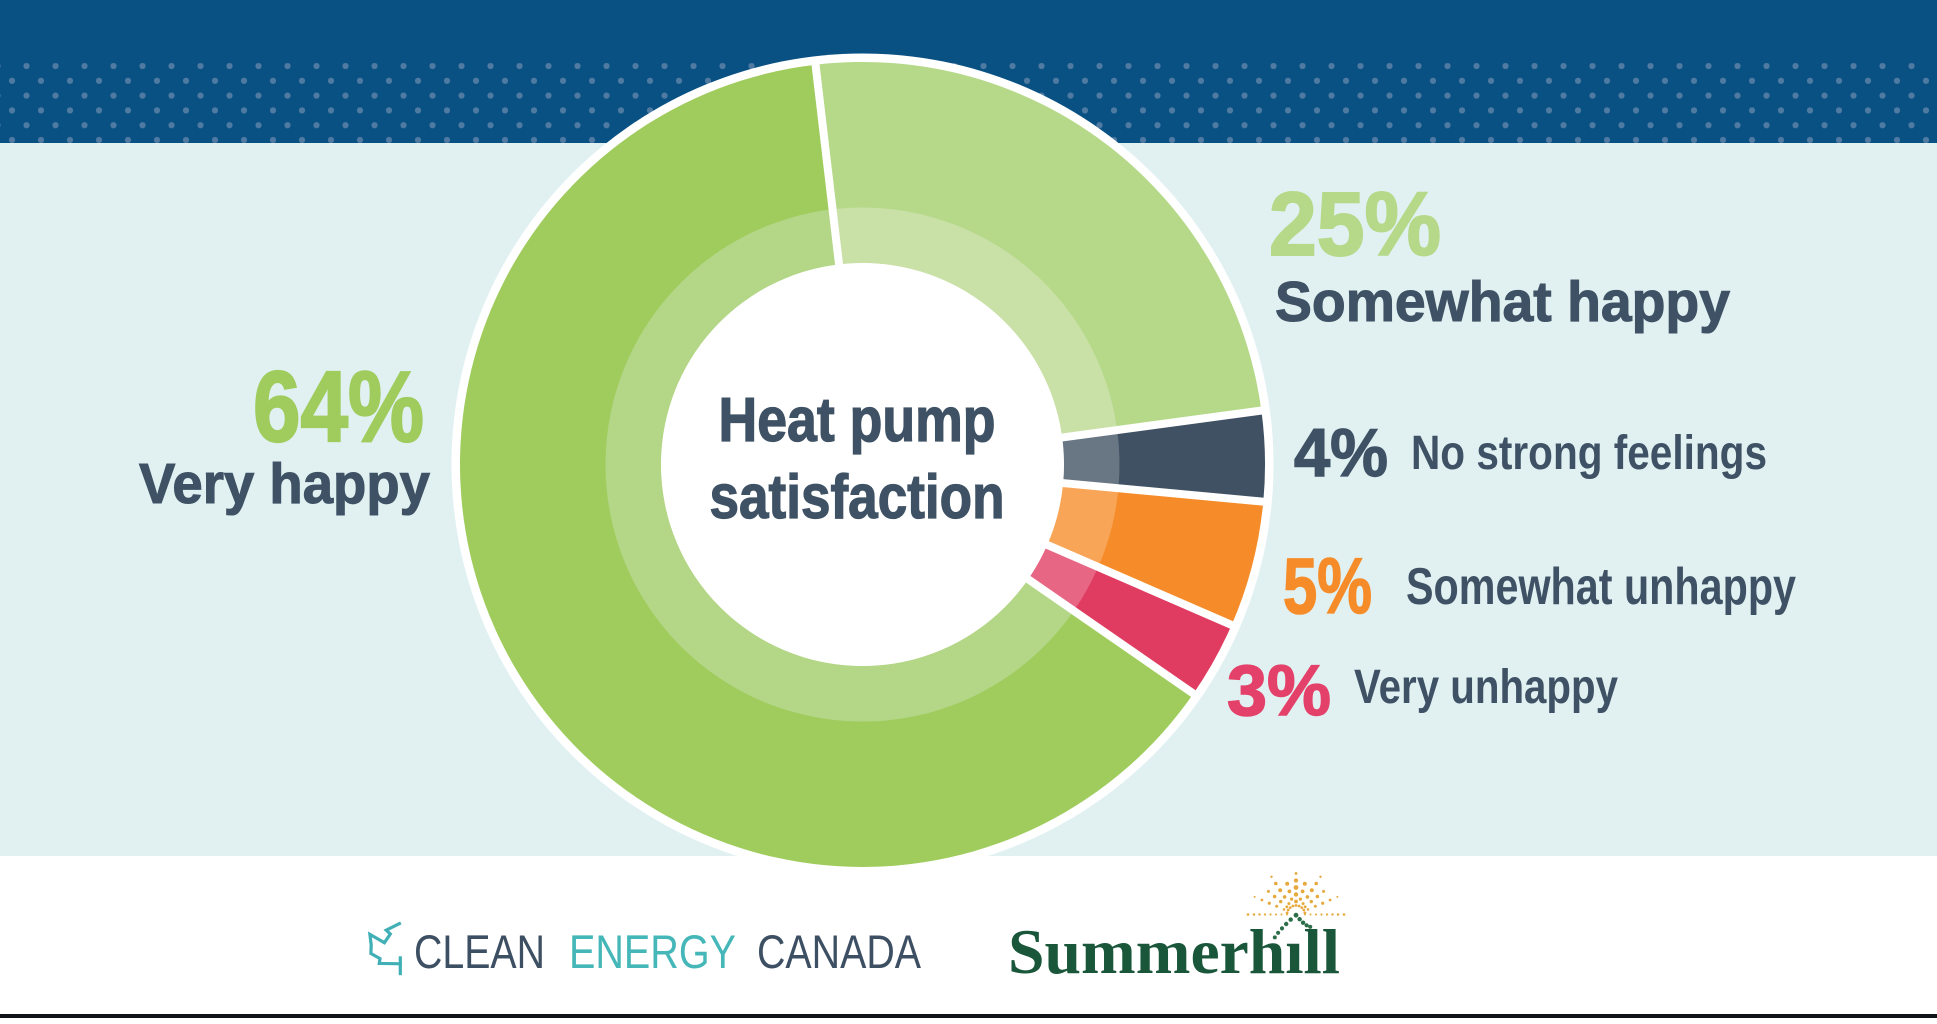 This screenshot has height=1024, width=1937. Describe the element at coordinates (1355, 225) in the screenshot. I see `svg-text: 25%` at that location.